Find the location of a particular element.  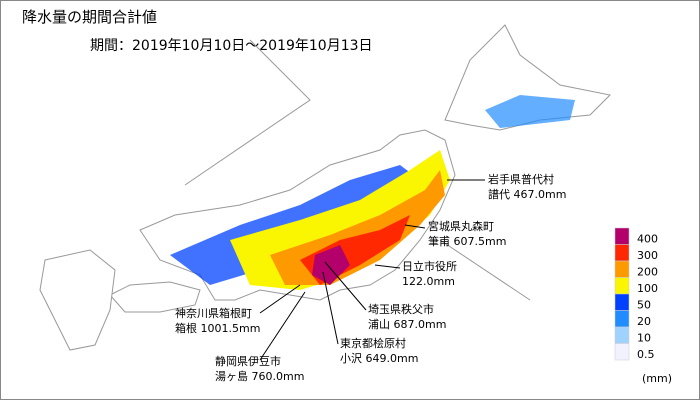

legend-unit: (mm) is located at coordinates (657, 378).